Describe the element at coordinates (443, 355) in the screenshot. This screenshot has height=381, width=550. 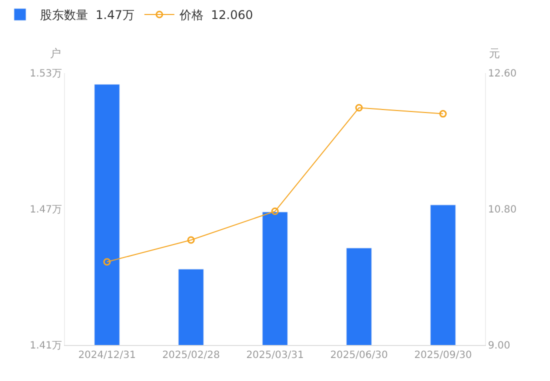
I see `x-tick-label: 2025/09/30` at that location.